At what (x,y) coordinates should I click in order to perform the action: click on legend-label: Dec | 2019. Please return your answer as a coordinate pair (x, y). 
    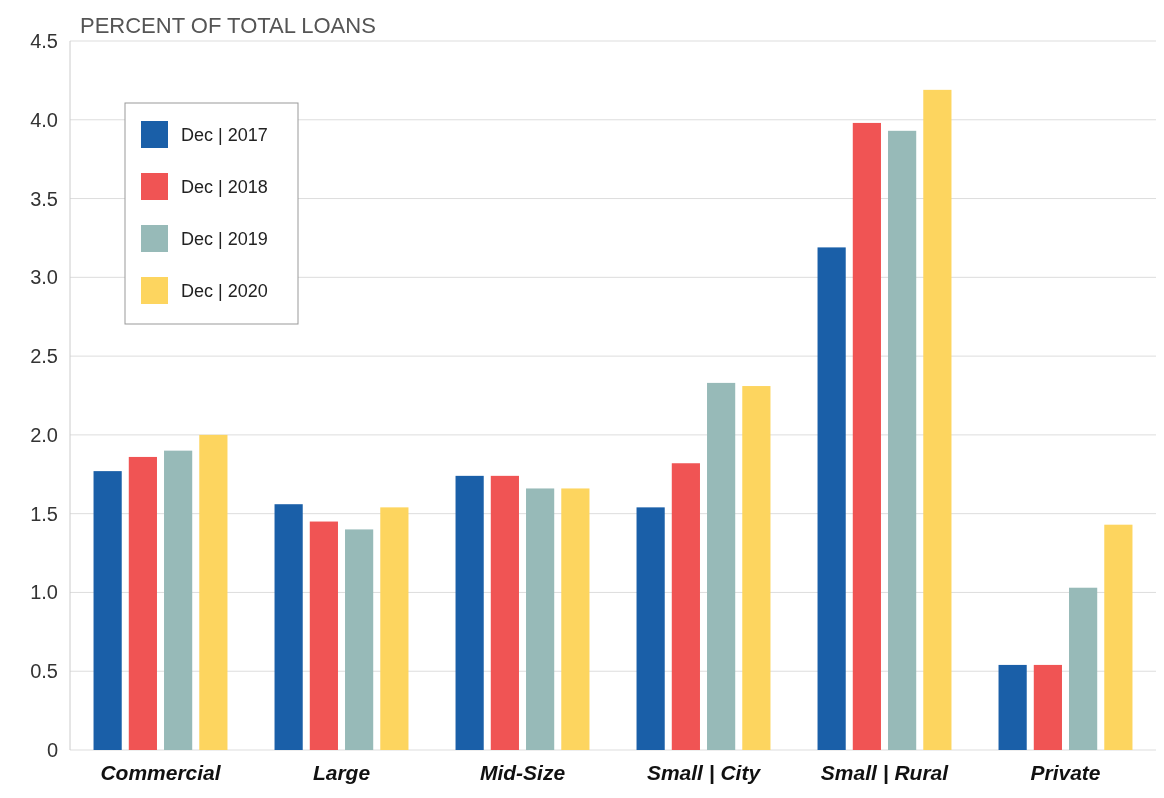
    Looking at the image, I should click on (224, 239).